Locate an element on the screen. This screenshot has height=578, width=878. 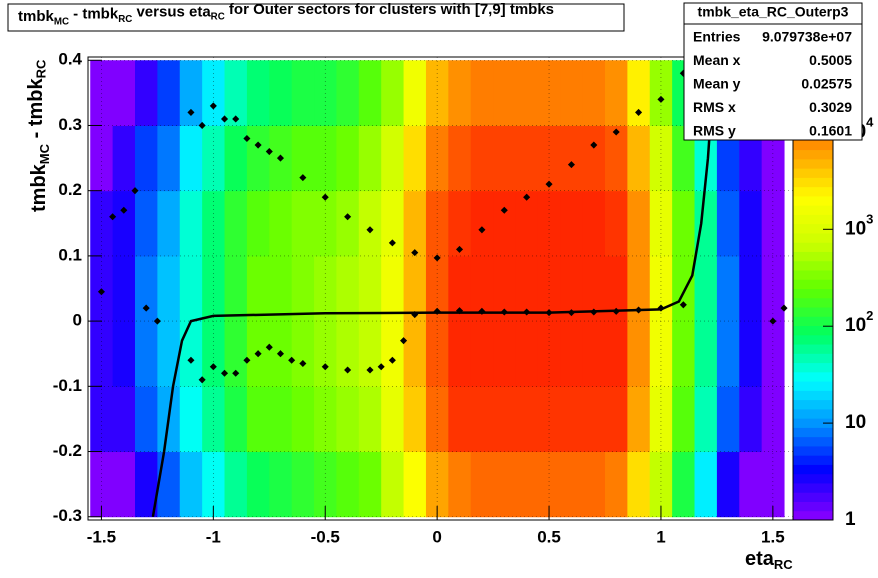
title-box is located at coordinates (316, 17).